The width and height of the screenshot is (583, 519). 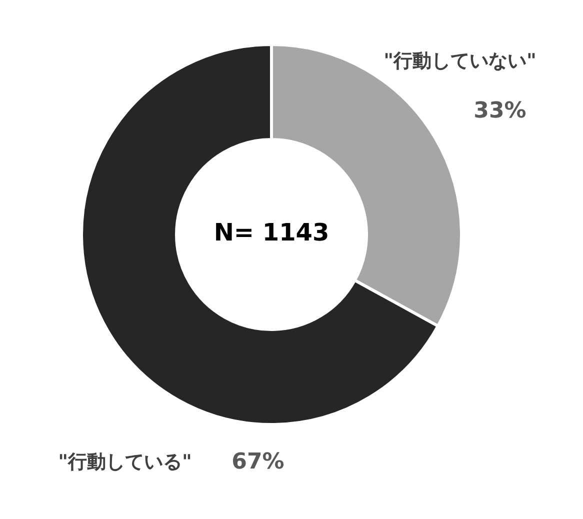 I want to click on data-label: 33%, so click(x=500, y=111).